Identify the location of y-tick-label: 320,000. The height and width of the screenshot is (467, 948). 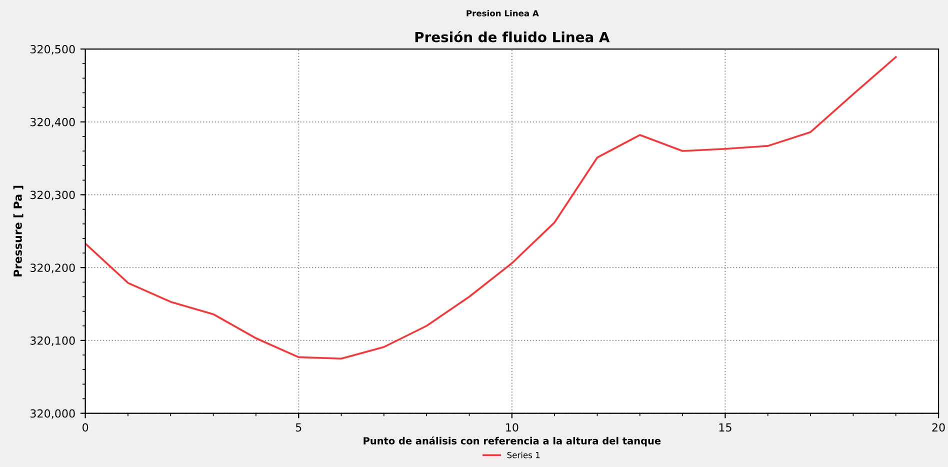
(52, 414).